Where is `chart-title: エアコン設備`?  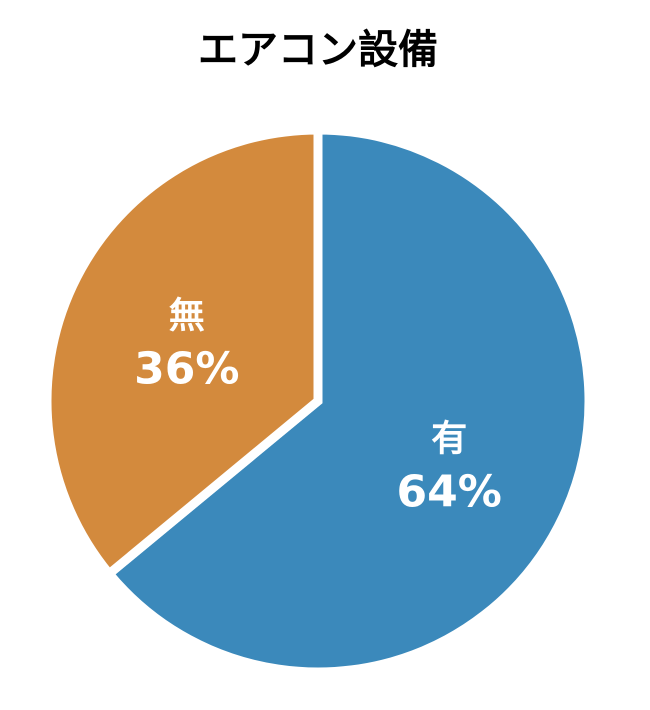 chart-title: エアコン設備 is located at coordinates (318, 50).